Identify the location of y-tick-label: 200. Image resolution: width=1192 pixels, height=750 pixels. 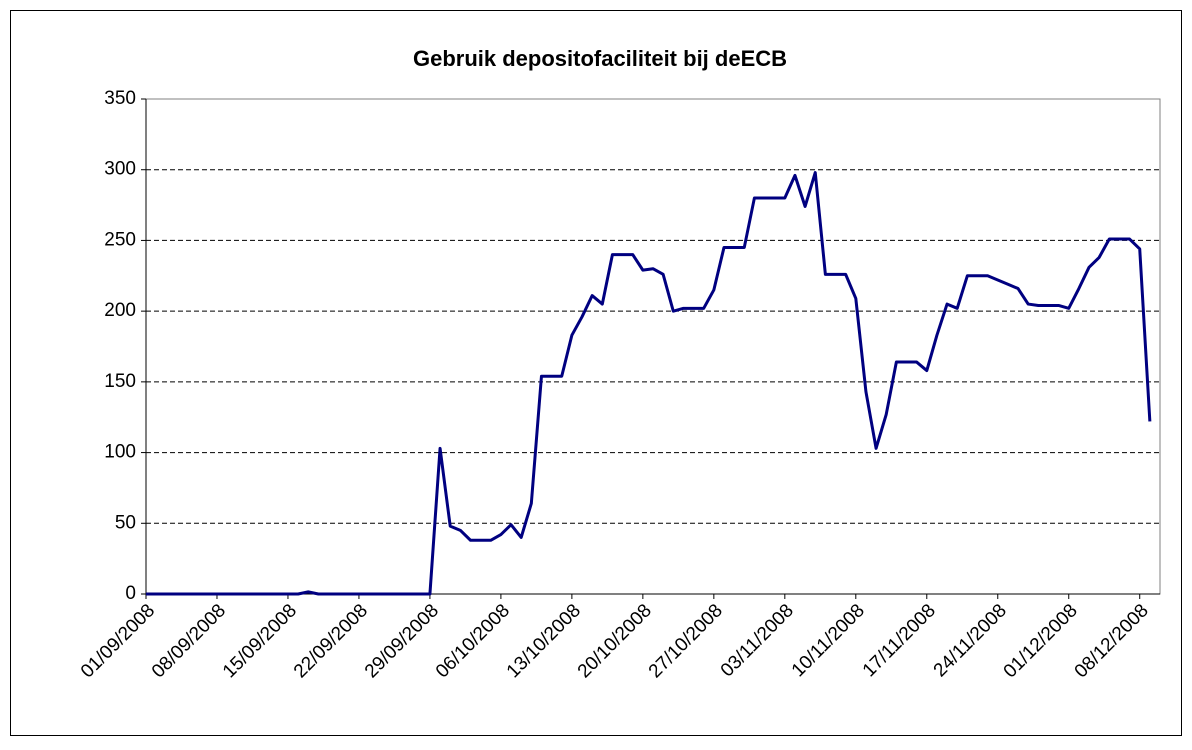
(120, 310).